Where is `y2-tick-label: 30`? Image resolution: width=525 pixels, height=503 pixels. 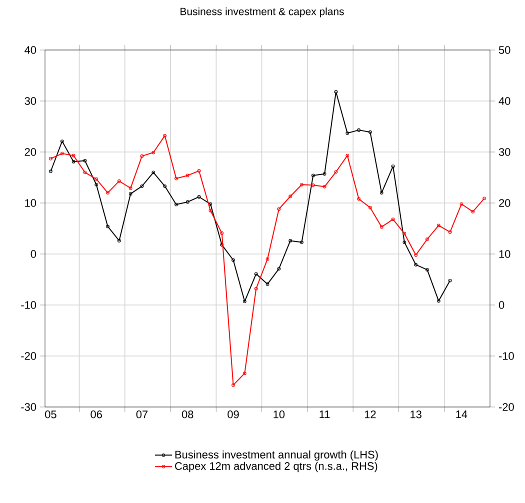
y2-tick-label: 30 is located at coordinates (504, 152).